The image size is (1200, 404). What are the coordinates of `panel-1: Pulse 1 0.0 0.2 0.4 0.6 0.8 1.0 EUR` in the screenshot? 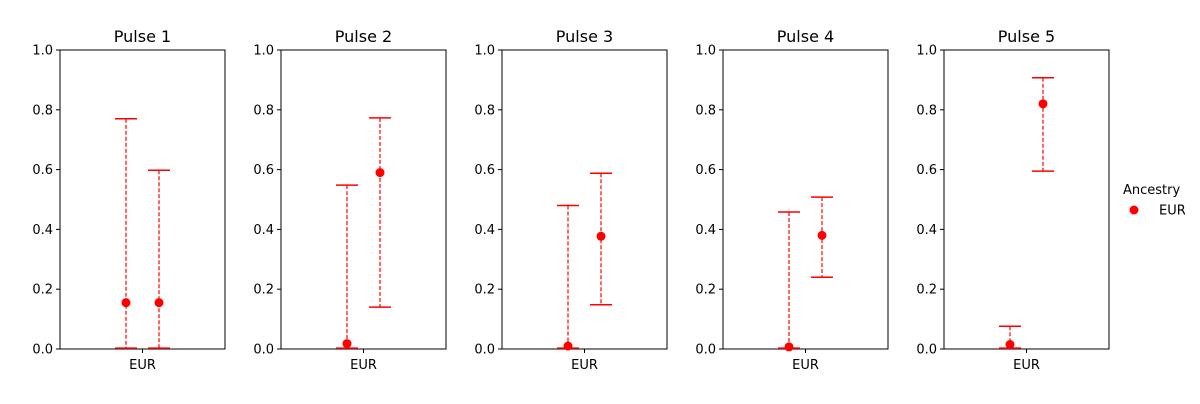 It's located at (129, 200).